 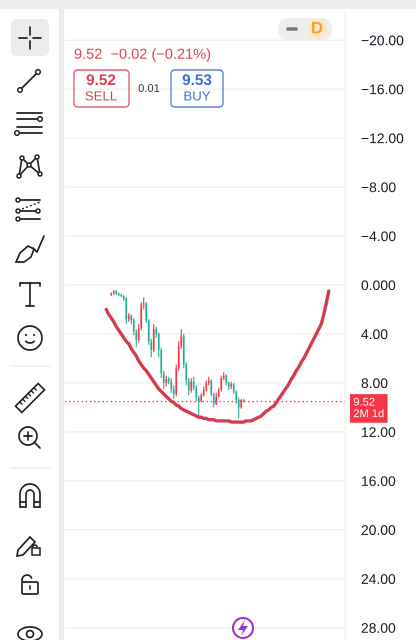 I want to click on line-series, so click(x=217, y=356).